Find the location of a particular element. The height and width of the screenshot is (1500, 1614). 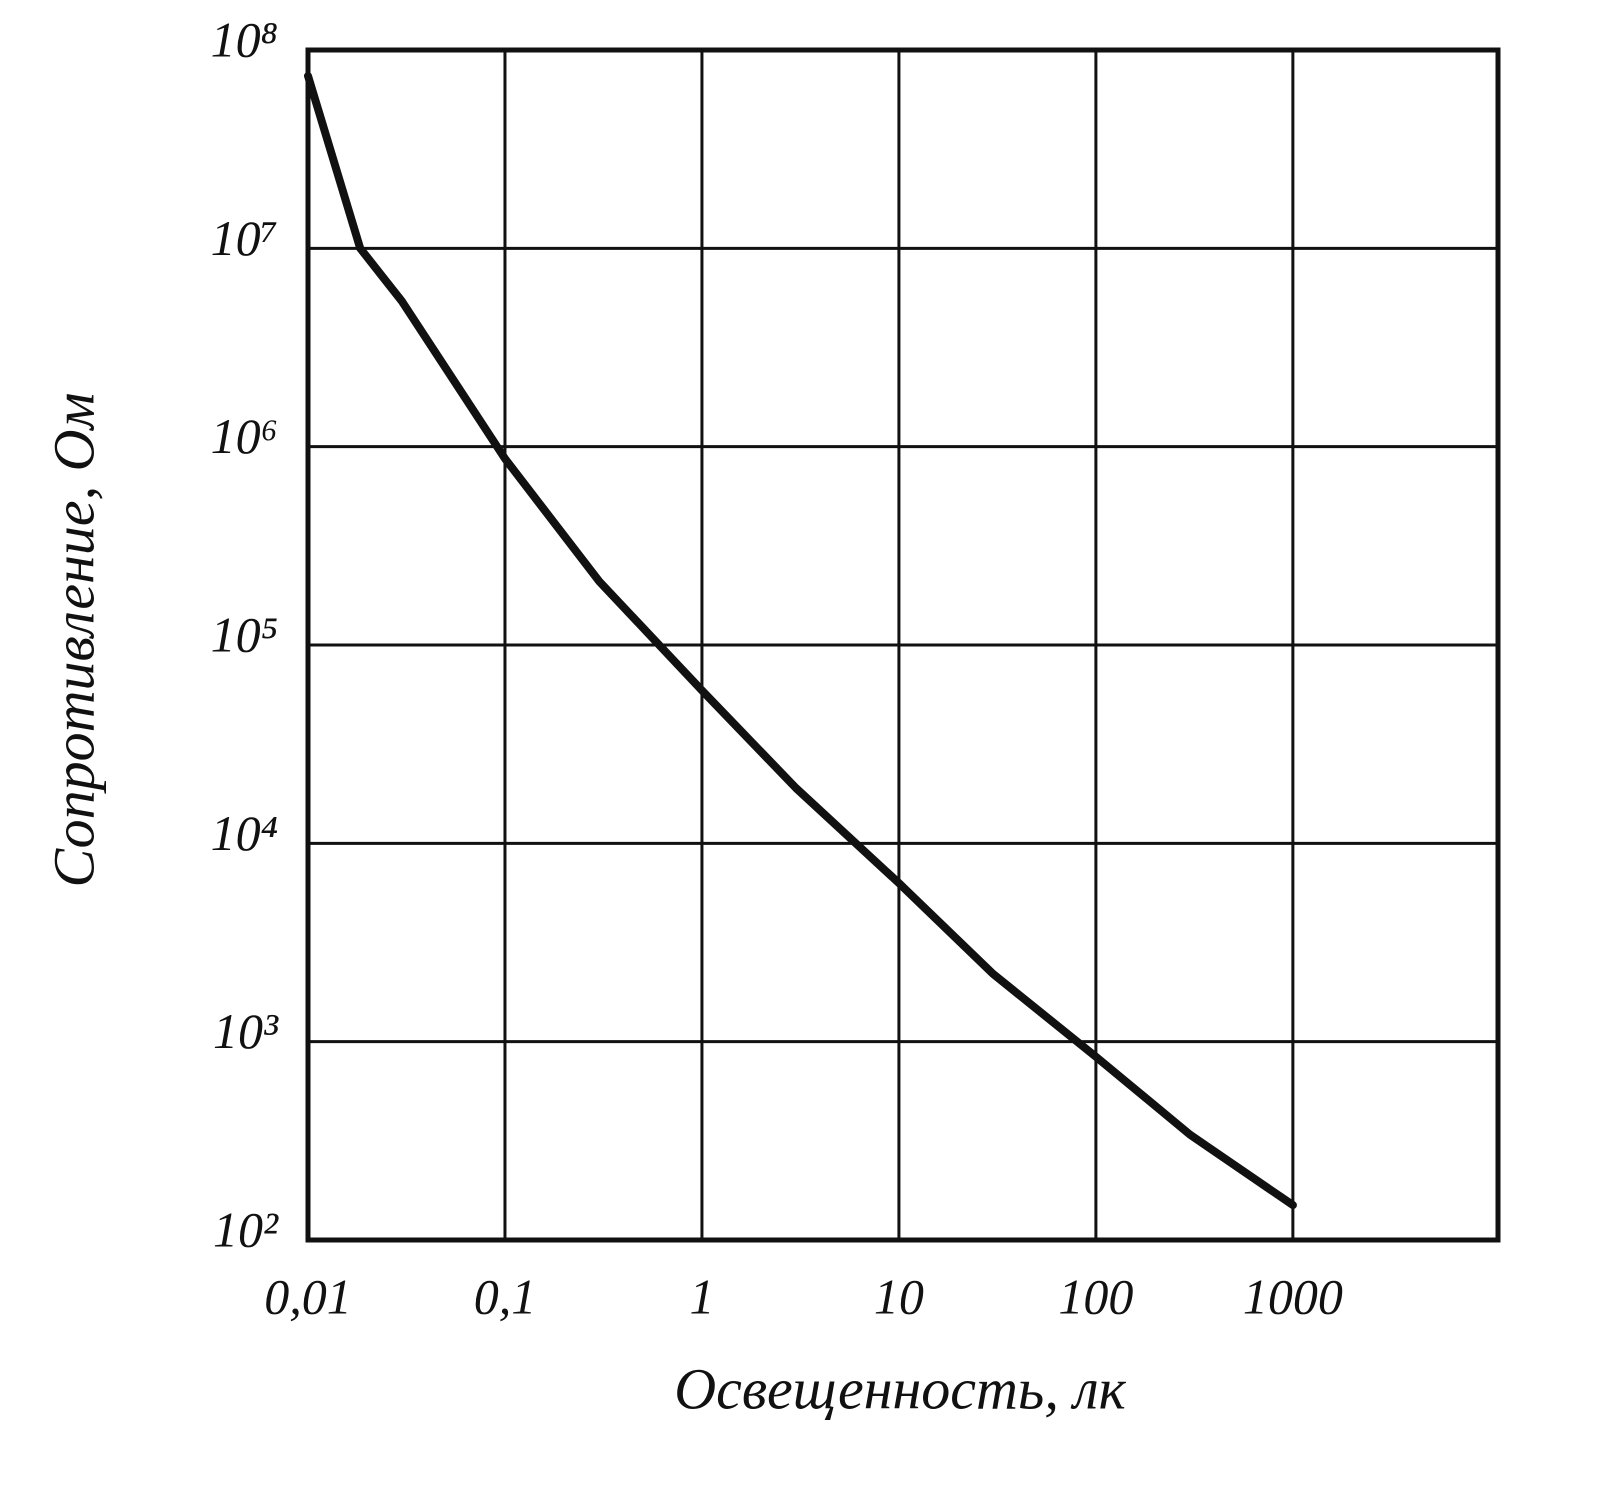

x-tick-label: 1 is located at coordinates (701, 1296).